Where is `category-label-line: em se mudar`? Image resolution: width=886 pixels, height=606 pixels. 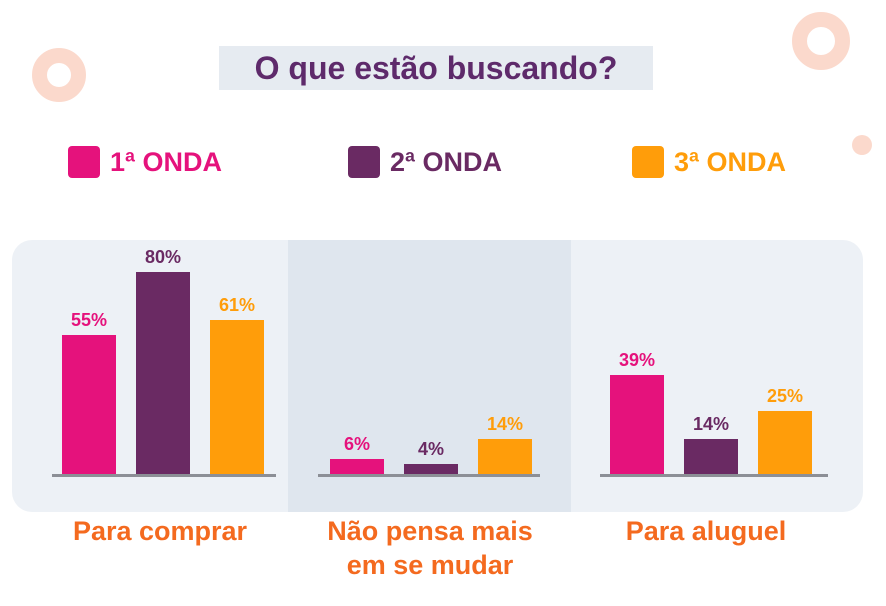 category-label-line: em se mudar is located at coordinates (430, 565).